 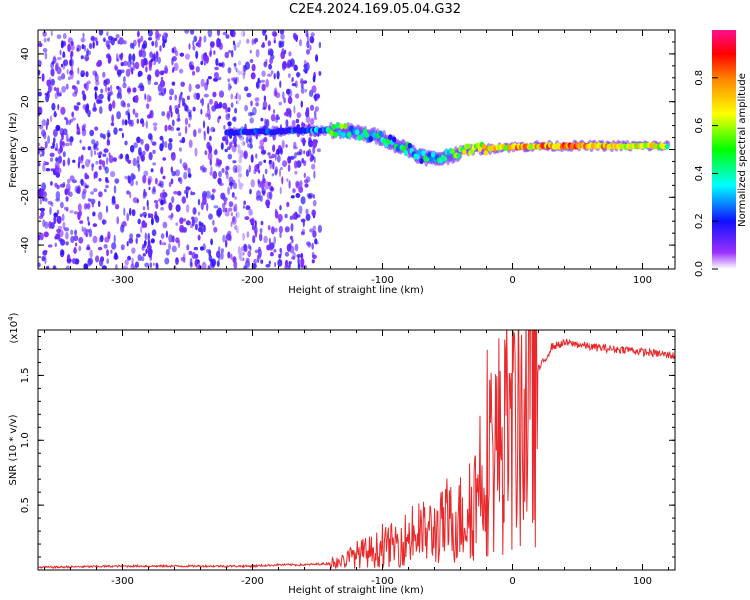 I want to click on colorbar-ticks: 0.0 0.2 0.4 0.6 0.8, so click(x=706, y=173).